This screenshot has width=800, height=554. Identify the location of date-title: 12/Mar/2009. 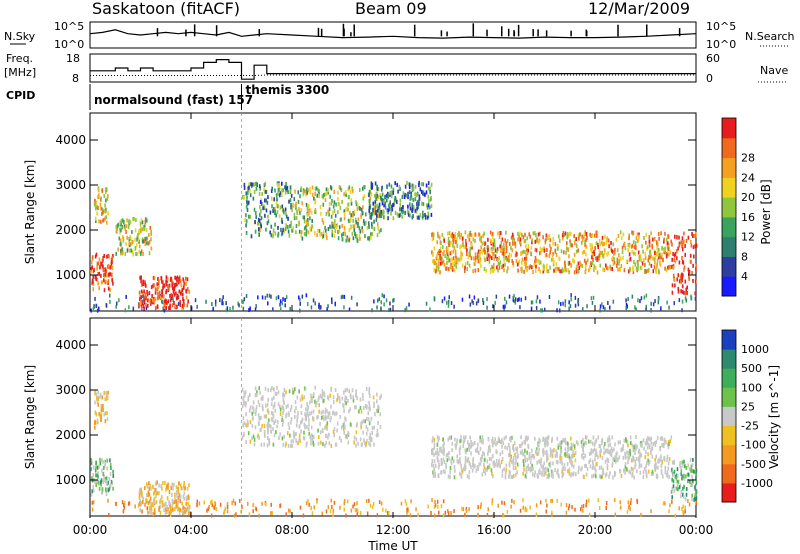
(639, 9).